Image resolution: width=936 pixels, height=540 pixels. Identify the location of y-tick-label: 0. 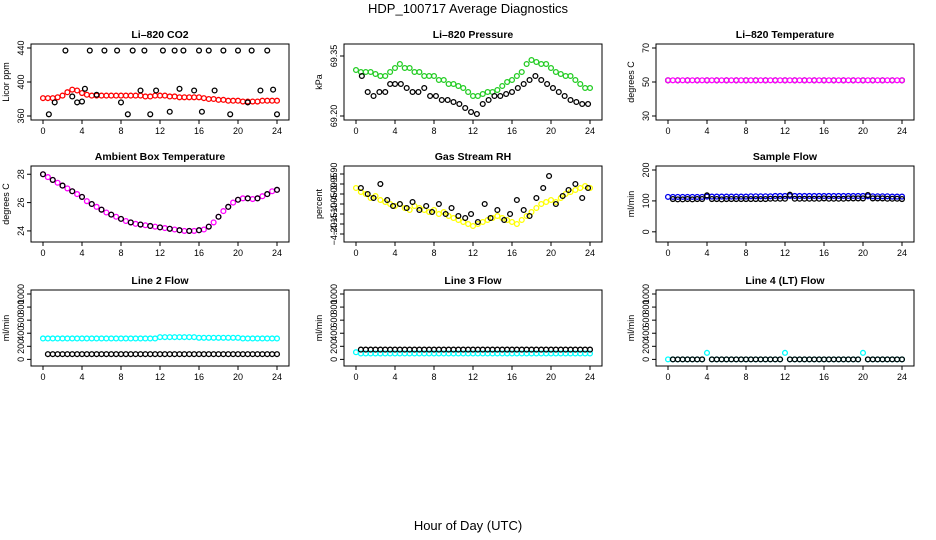
(334, 359).